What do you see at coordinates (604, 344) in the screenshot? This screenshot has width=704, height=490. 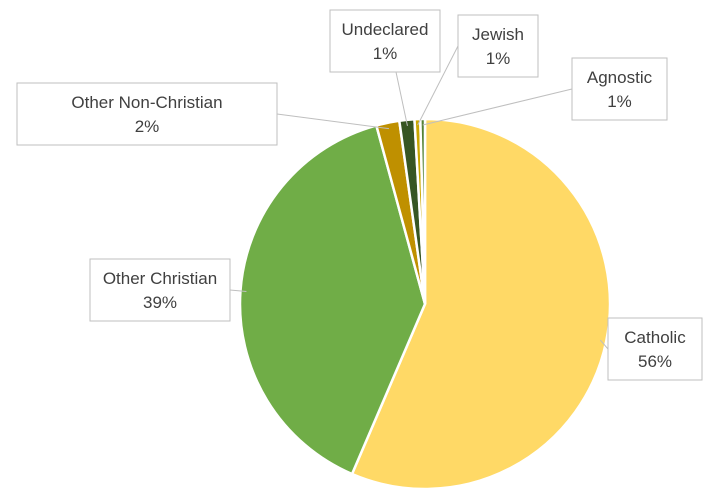 I see `leader-line-catholic` at bounding box center [604, 344].